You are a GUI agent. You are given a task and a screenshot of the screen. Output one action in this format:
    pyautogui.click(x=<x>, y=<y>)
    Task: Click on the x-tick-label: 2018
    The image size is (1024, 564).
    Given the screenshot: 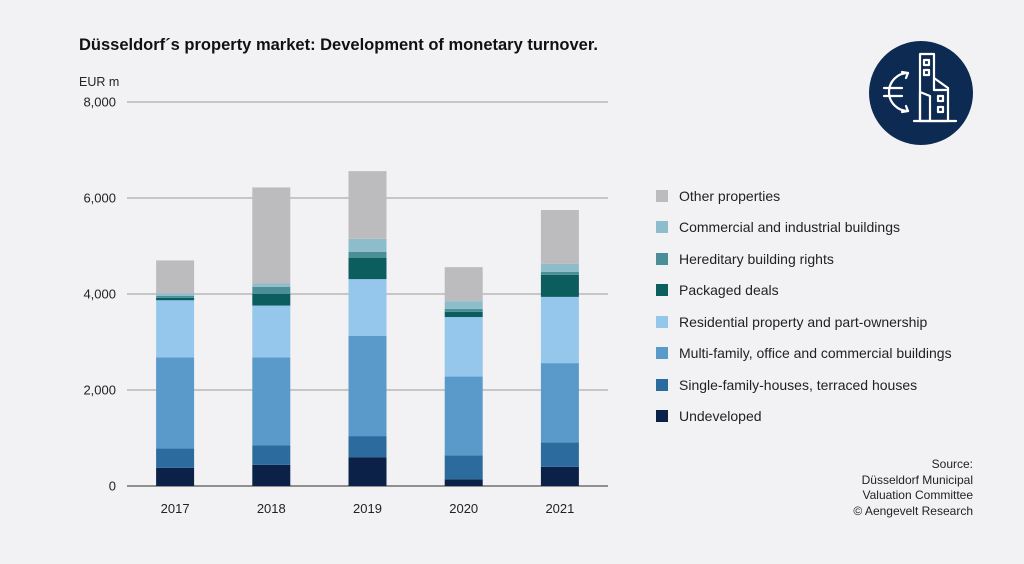 What is the action you would take?
    pyautogui.click(x=271, y=508)
    